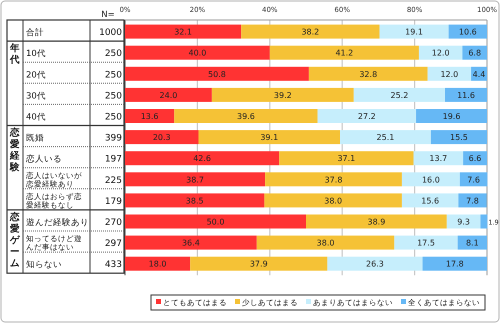 Image resolution: width=500 pixels, height=323 pixels. I want to click on data-label: 17.5, so click(426, 243).